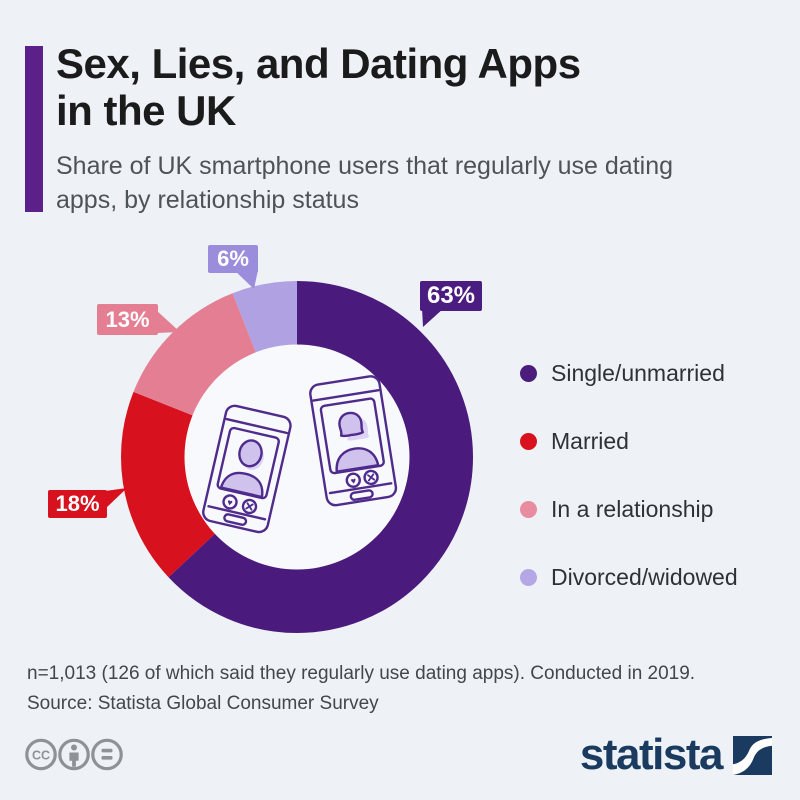  What do you see at coordinates (451, 296) in the screenshot?
I see `data-label-single-unmarried: 63%` at bounding box center [451, 296].